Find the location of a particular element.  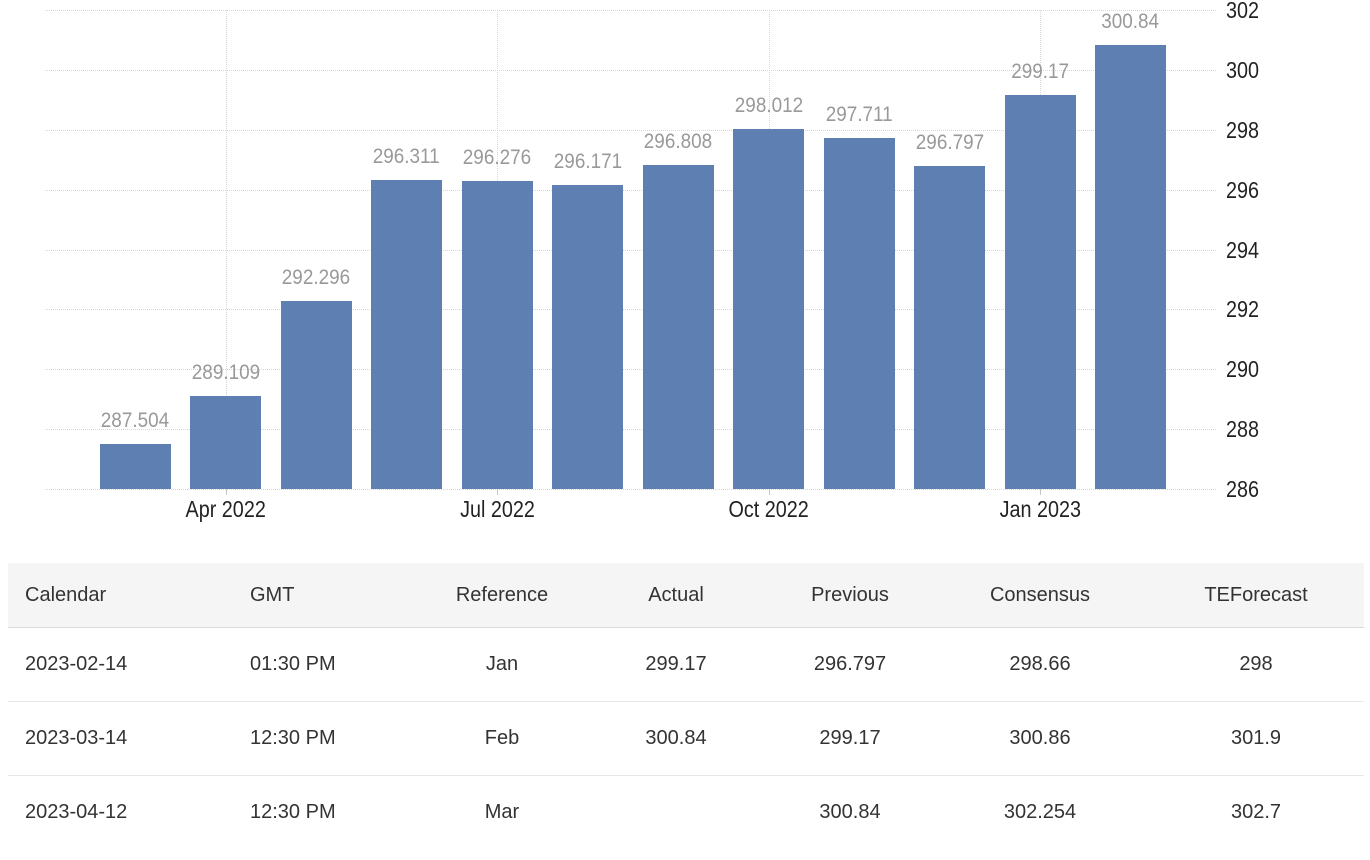

y-axis-label-text: 294 is located at coordinates (1243, 249).